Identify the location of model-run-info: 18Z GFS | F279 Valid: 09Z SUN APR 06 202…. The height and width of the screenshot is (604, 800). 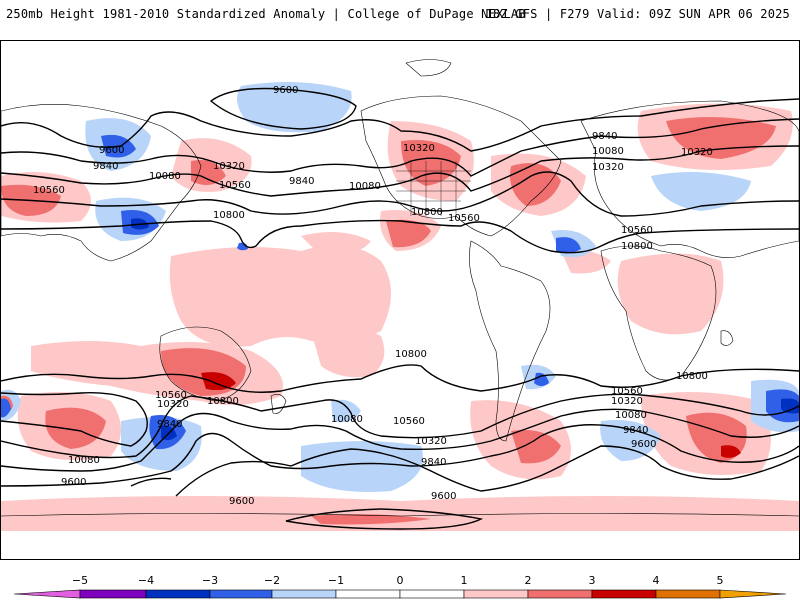
(637, 14).